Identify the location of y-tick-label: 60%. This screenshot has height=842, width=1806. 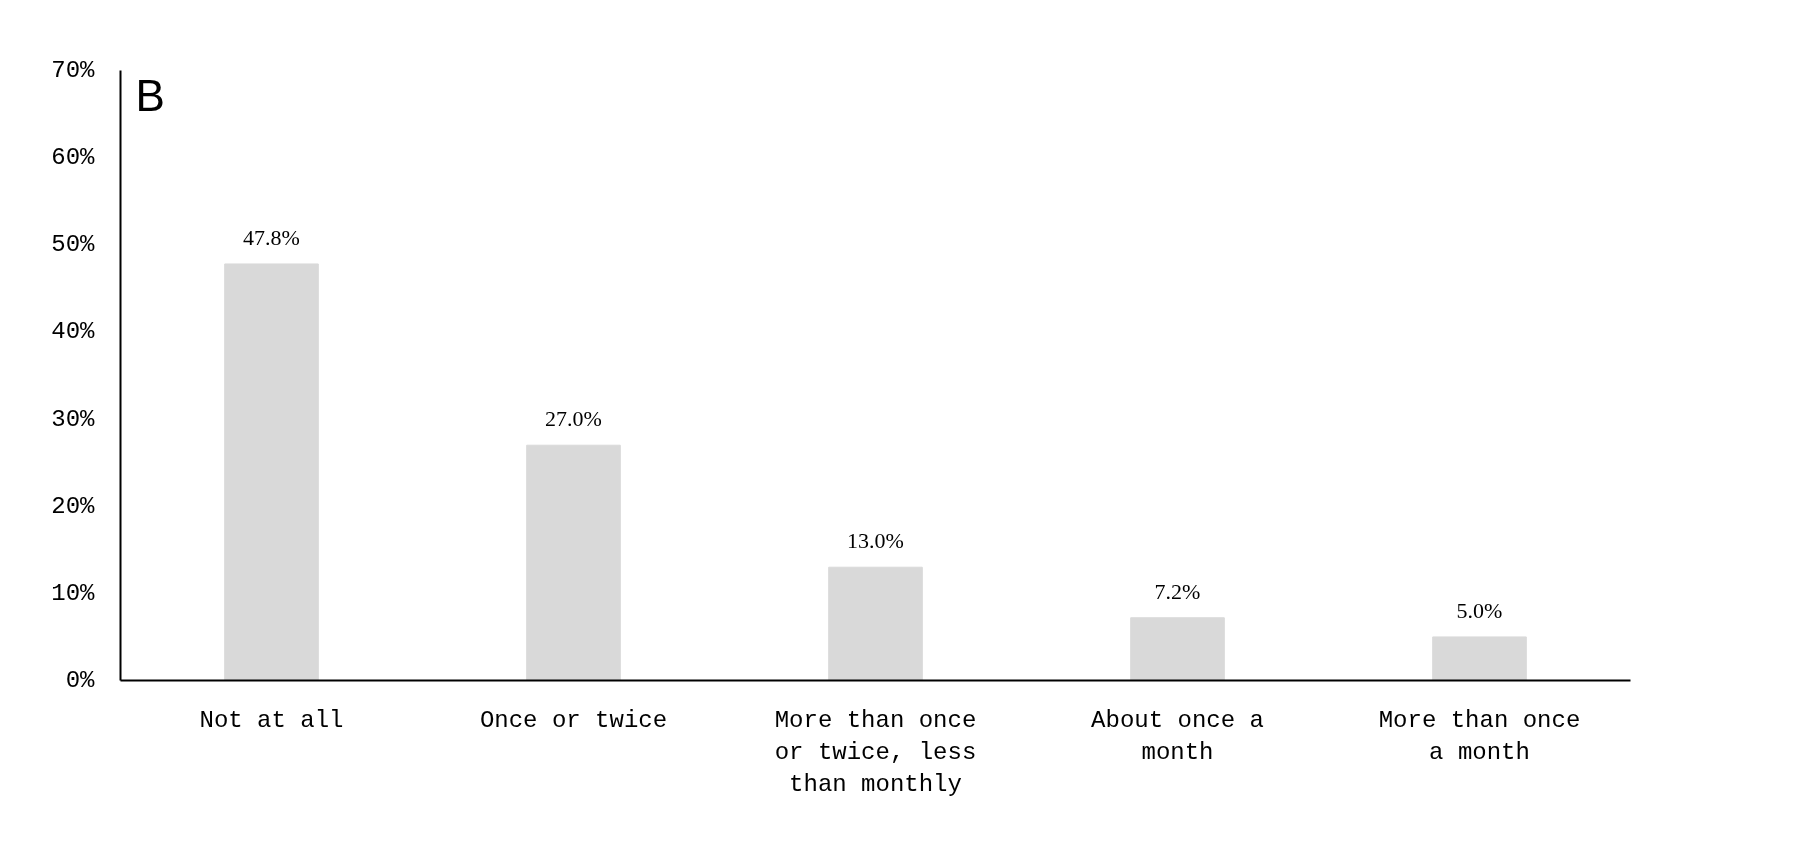
(73, 158).